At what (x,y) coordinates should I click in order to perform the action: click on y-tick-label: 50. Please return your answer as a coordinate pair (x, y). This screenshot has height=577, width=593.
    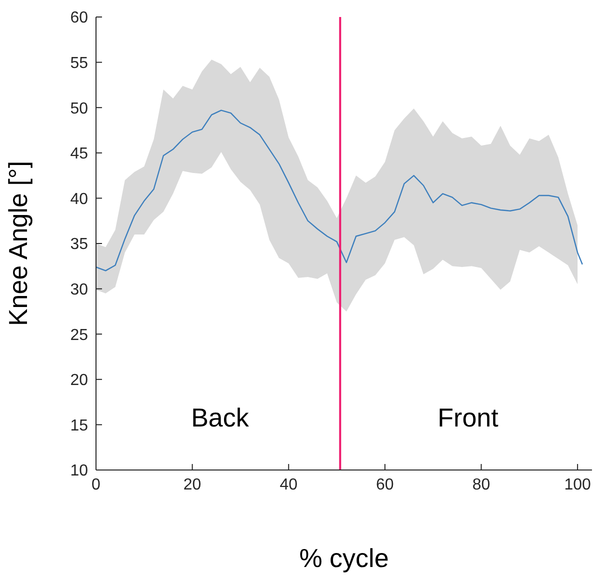
    Looking at the image, I should click on (79, 109).